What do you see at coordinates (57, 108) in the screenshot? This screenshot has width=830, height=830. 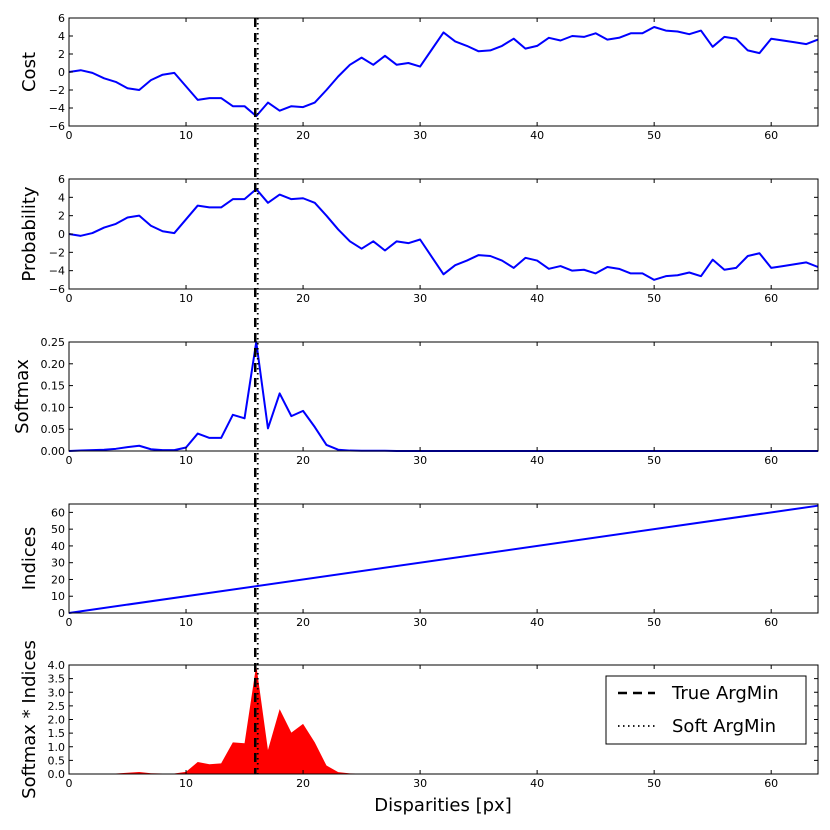 I see `y-tick-label-cost-5: −4` at bounding box center [57, 108].